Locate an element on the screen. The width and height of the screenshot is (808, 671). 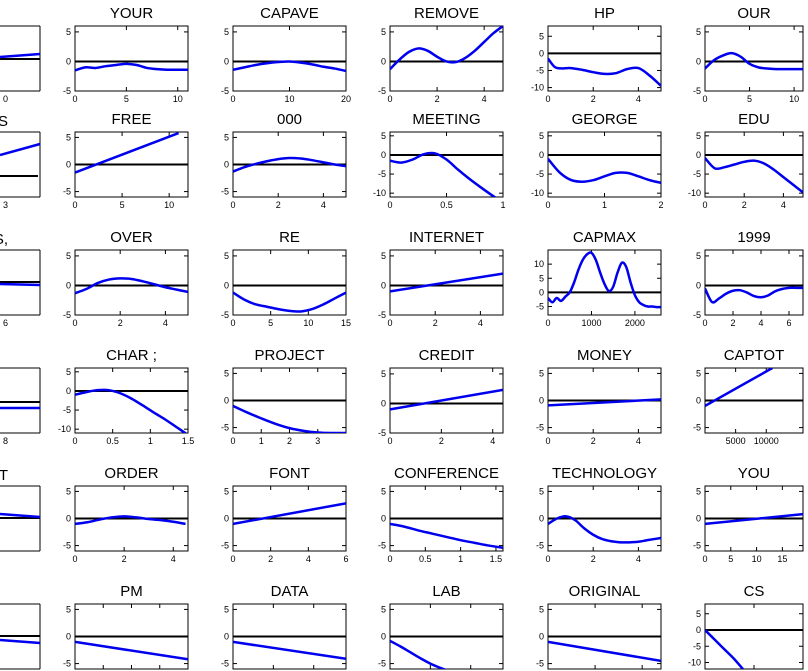
panel-title: GEORGE is located at coordinates (605, 119).